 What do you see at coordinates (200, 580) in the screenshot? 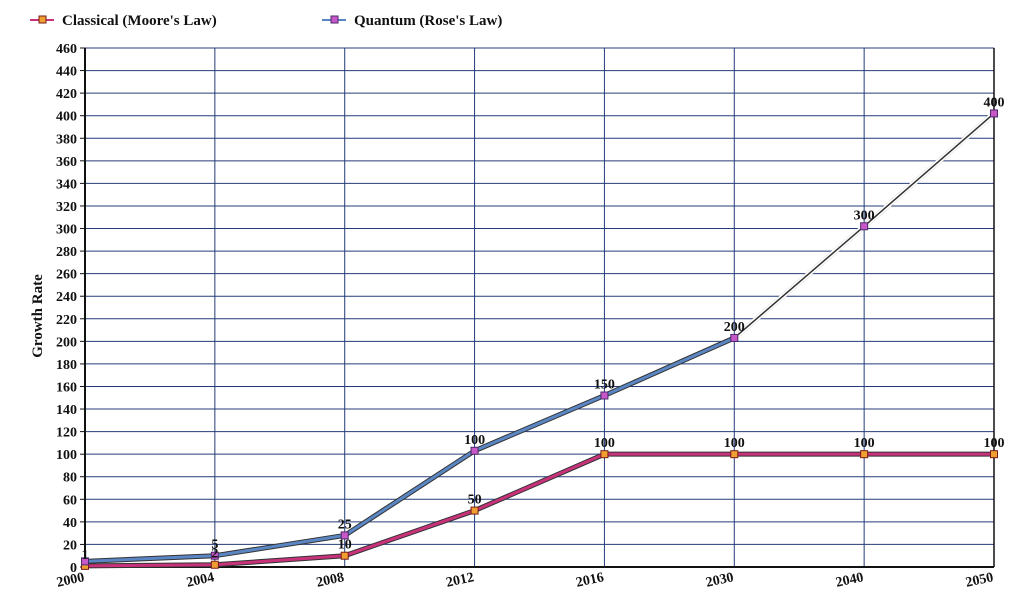
I see `x-tick-label: 2004` at bounding box center [200, 580].